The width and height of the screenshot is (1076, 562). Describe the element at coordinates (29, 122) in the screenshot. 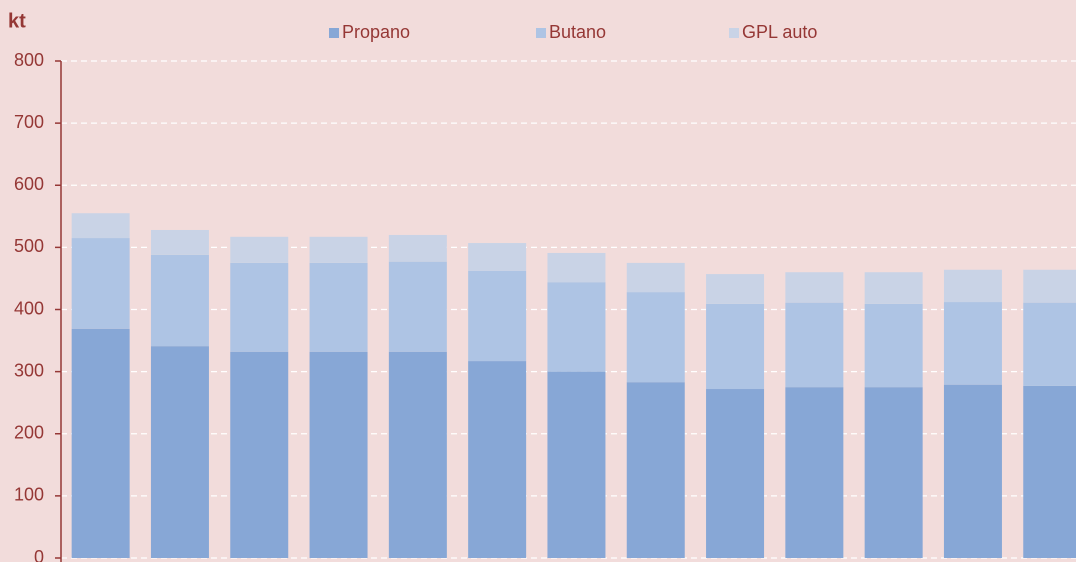

I see `y-tick-label: 700` at that location.